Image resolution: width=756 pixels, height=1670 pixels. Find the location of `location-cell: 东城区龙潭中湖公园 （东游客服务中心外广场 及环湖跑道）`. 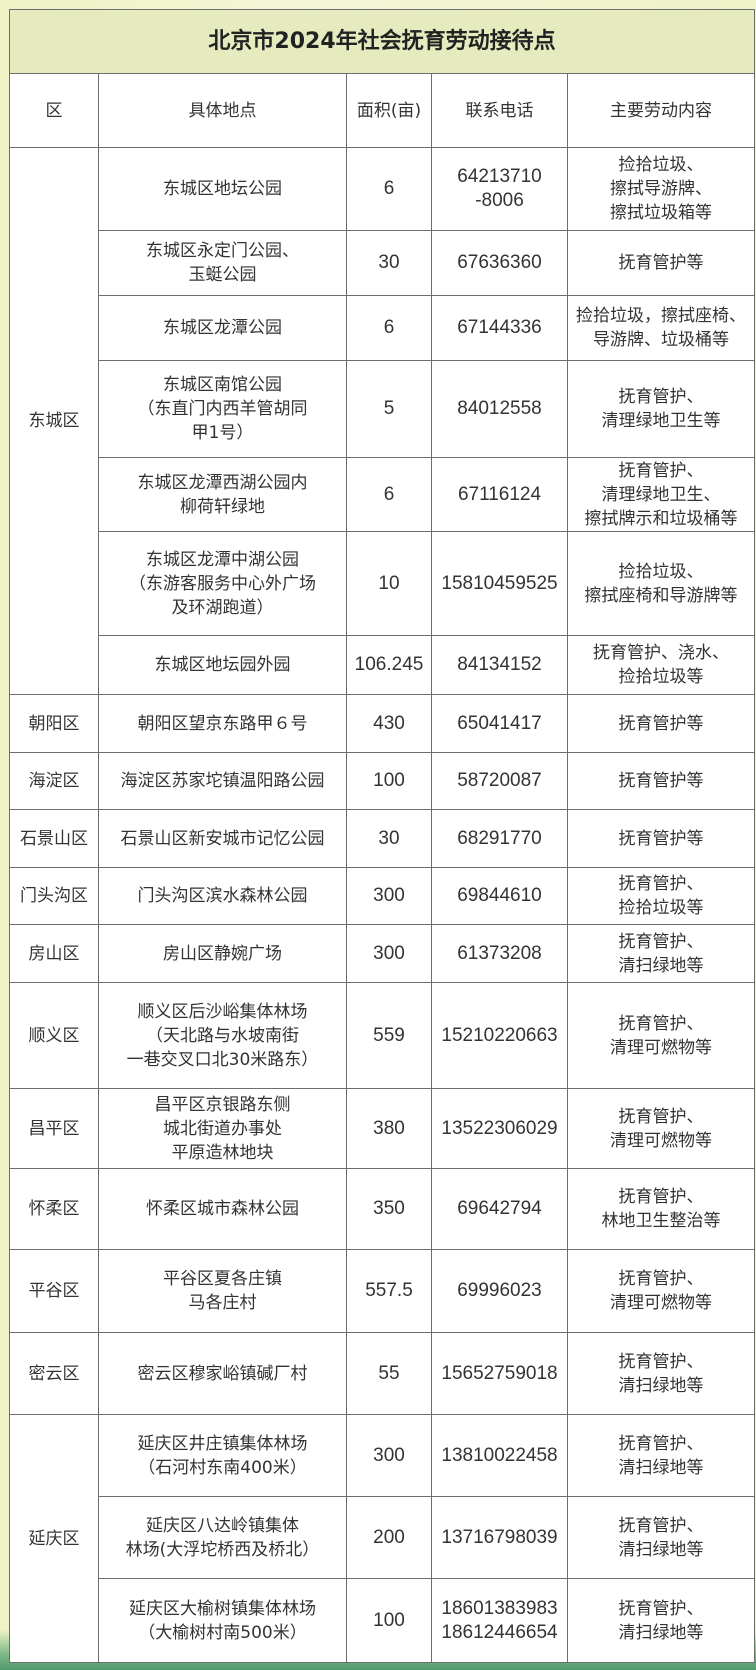

location-cell: 东城区龙潭中湖公园 （东游客服务中心外广场 及环湖跑道） is located at coordinates (222, 583).